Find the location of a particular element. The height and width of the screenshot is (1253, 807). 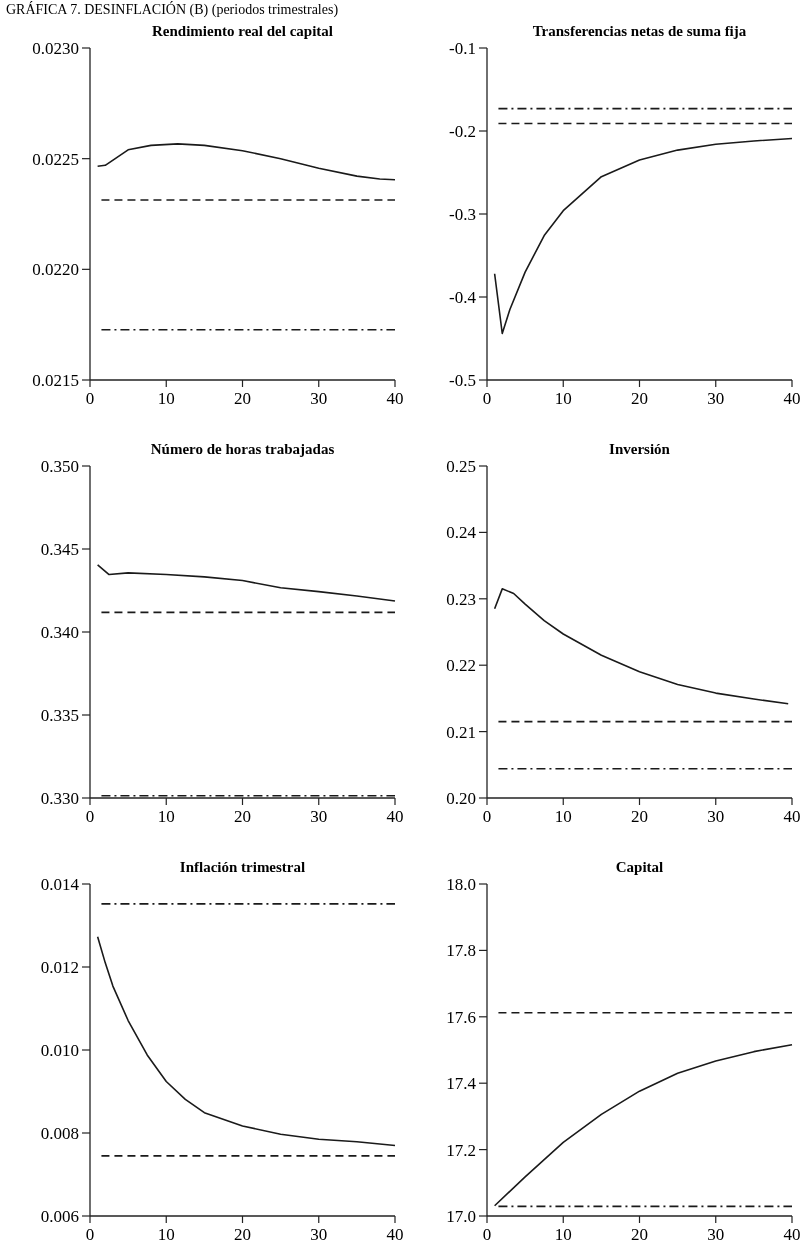

y-tick-label: -0.1 is located at coordinates (462, 48).